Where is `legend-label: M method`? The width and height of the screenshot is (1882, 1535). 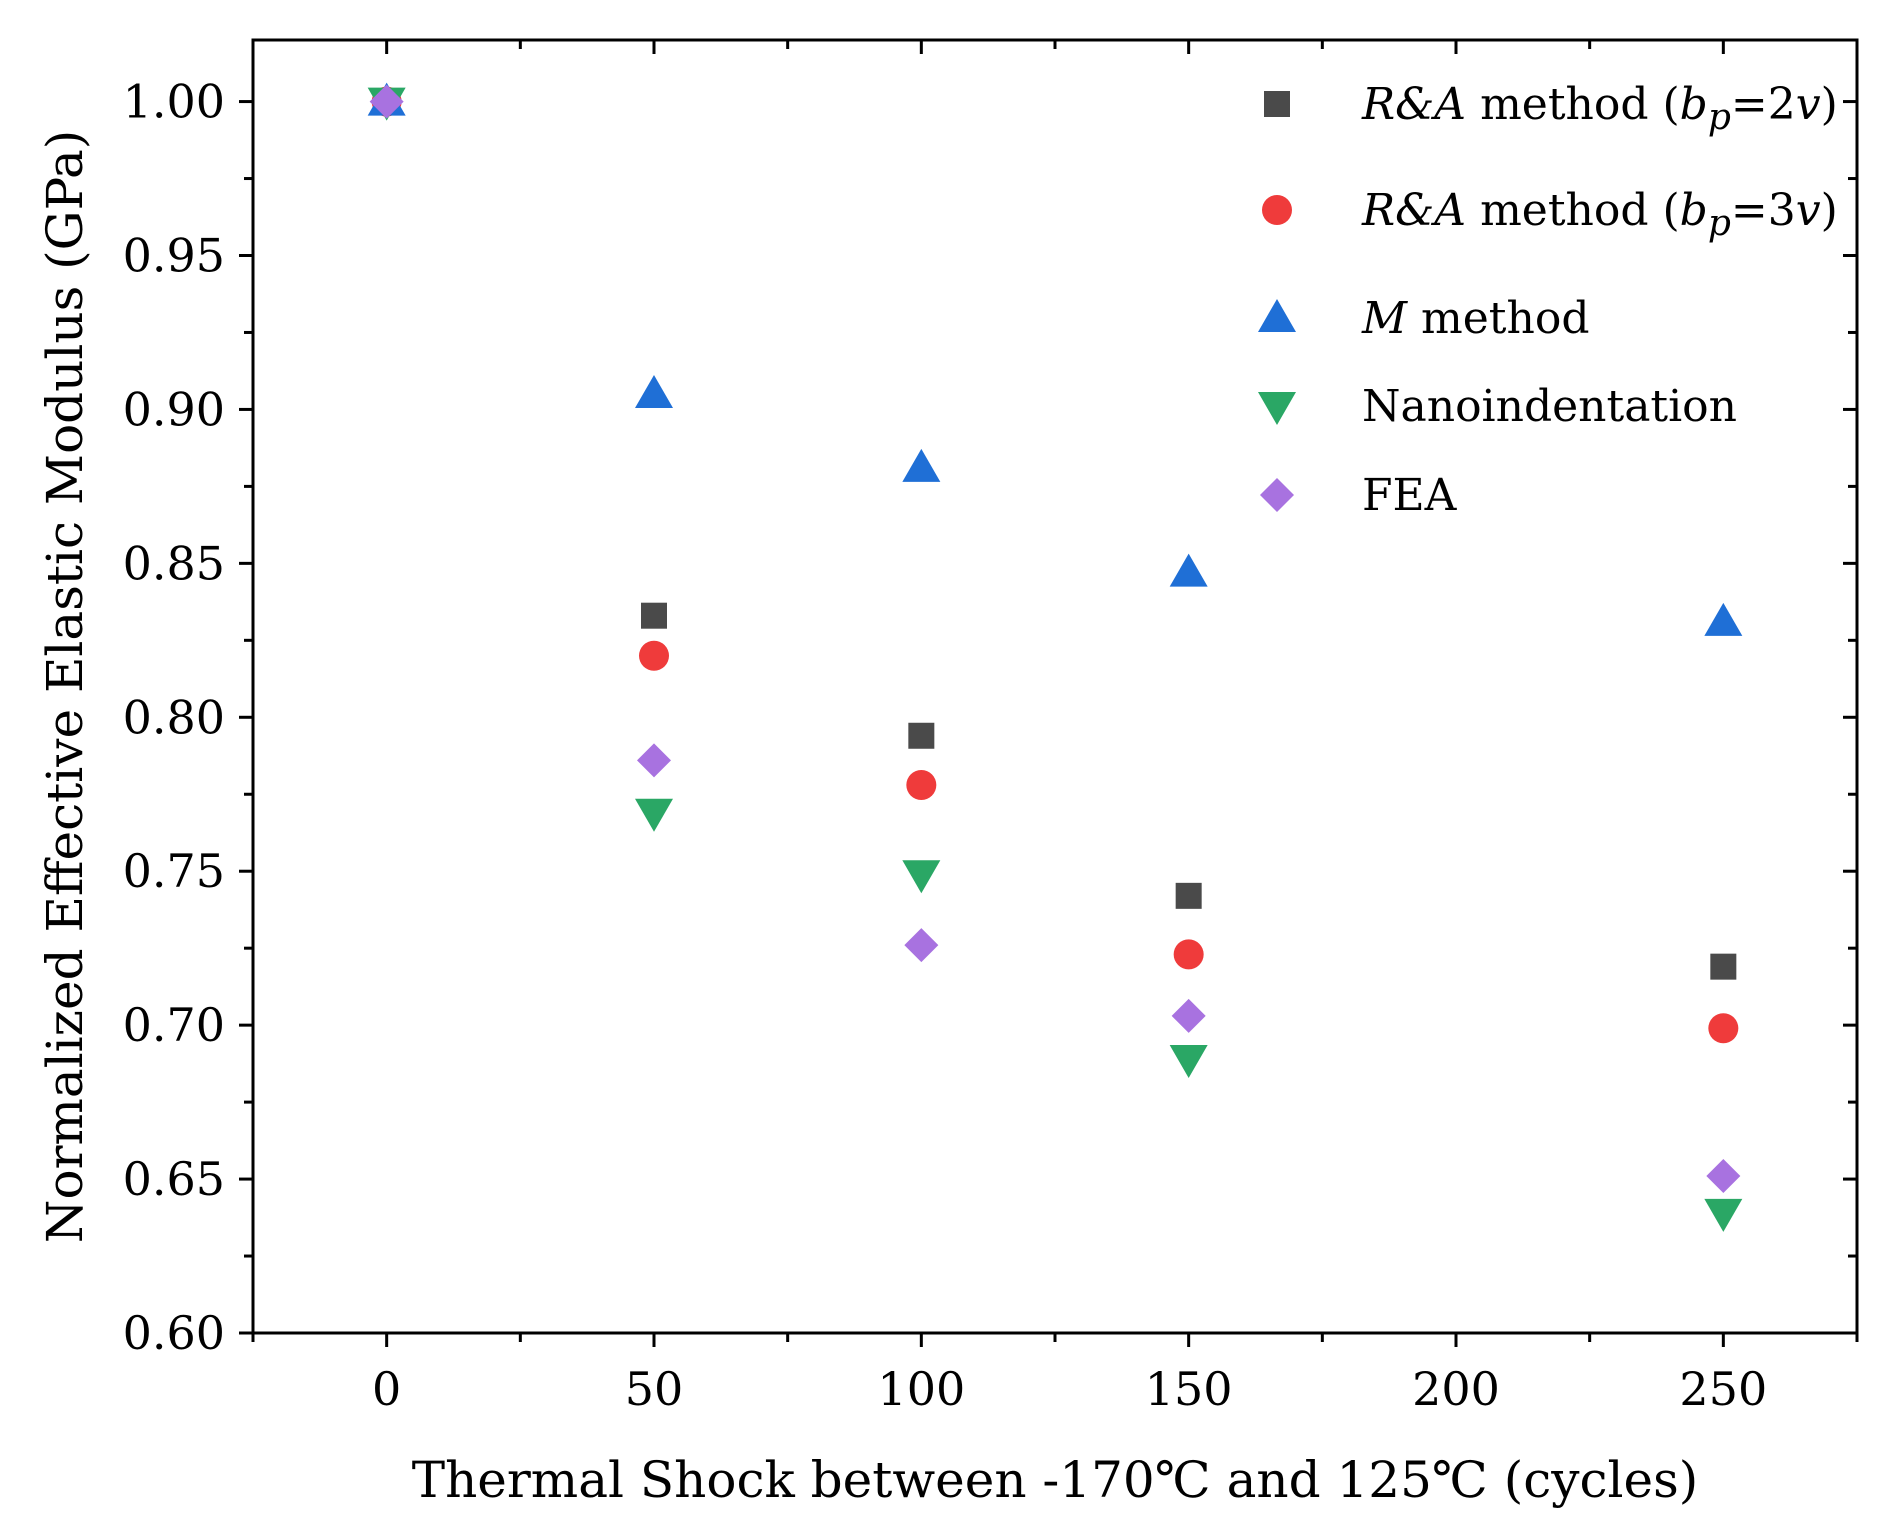 legend-label: M method is located at coordinates (1475, 318).